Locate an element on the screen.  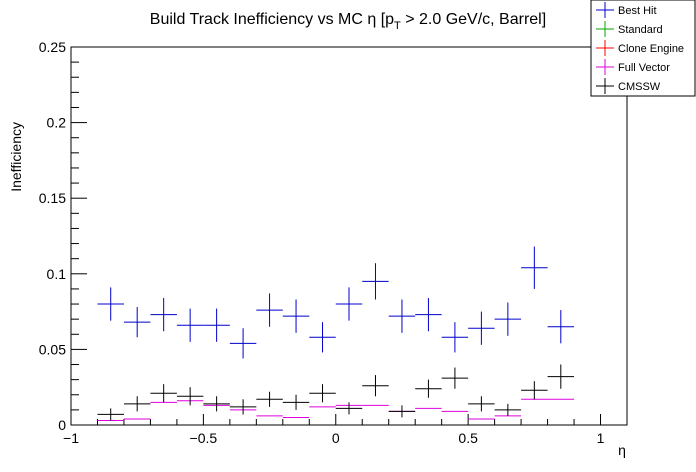
x-axis-label: η is located at coordinates (622, 450).